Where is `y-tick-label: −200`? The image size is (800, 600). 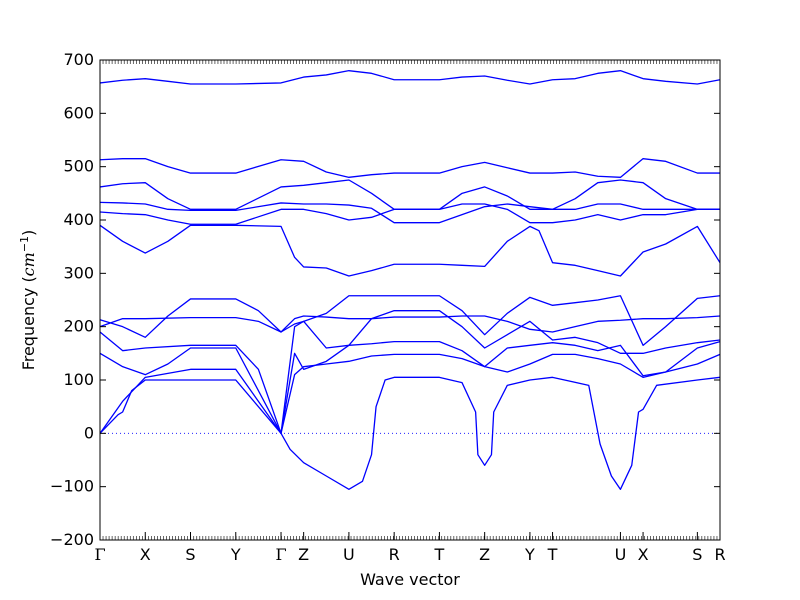 y-tick-label: −200 is located at coordinates (72, 539).